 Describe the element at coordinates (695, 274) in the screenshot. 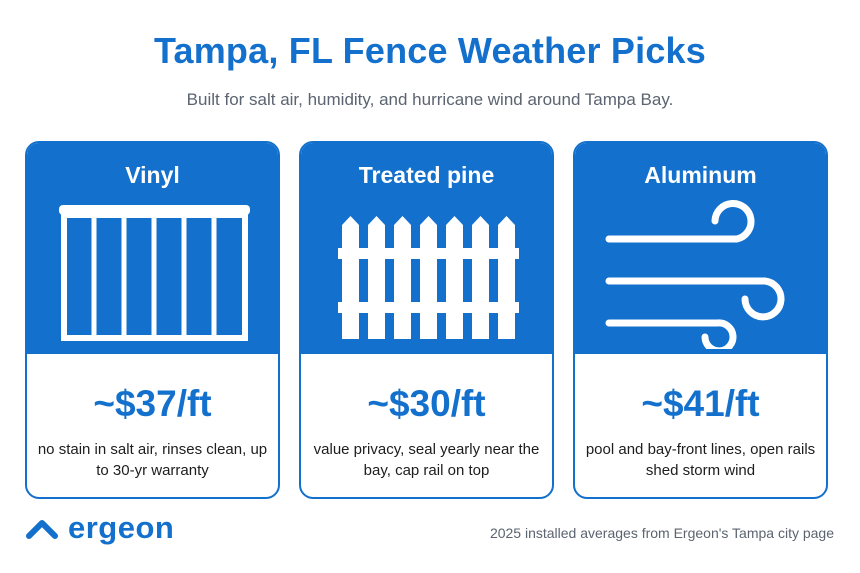

I see `wind-icon` at that location.